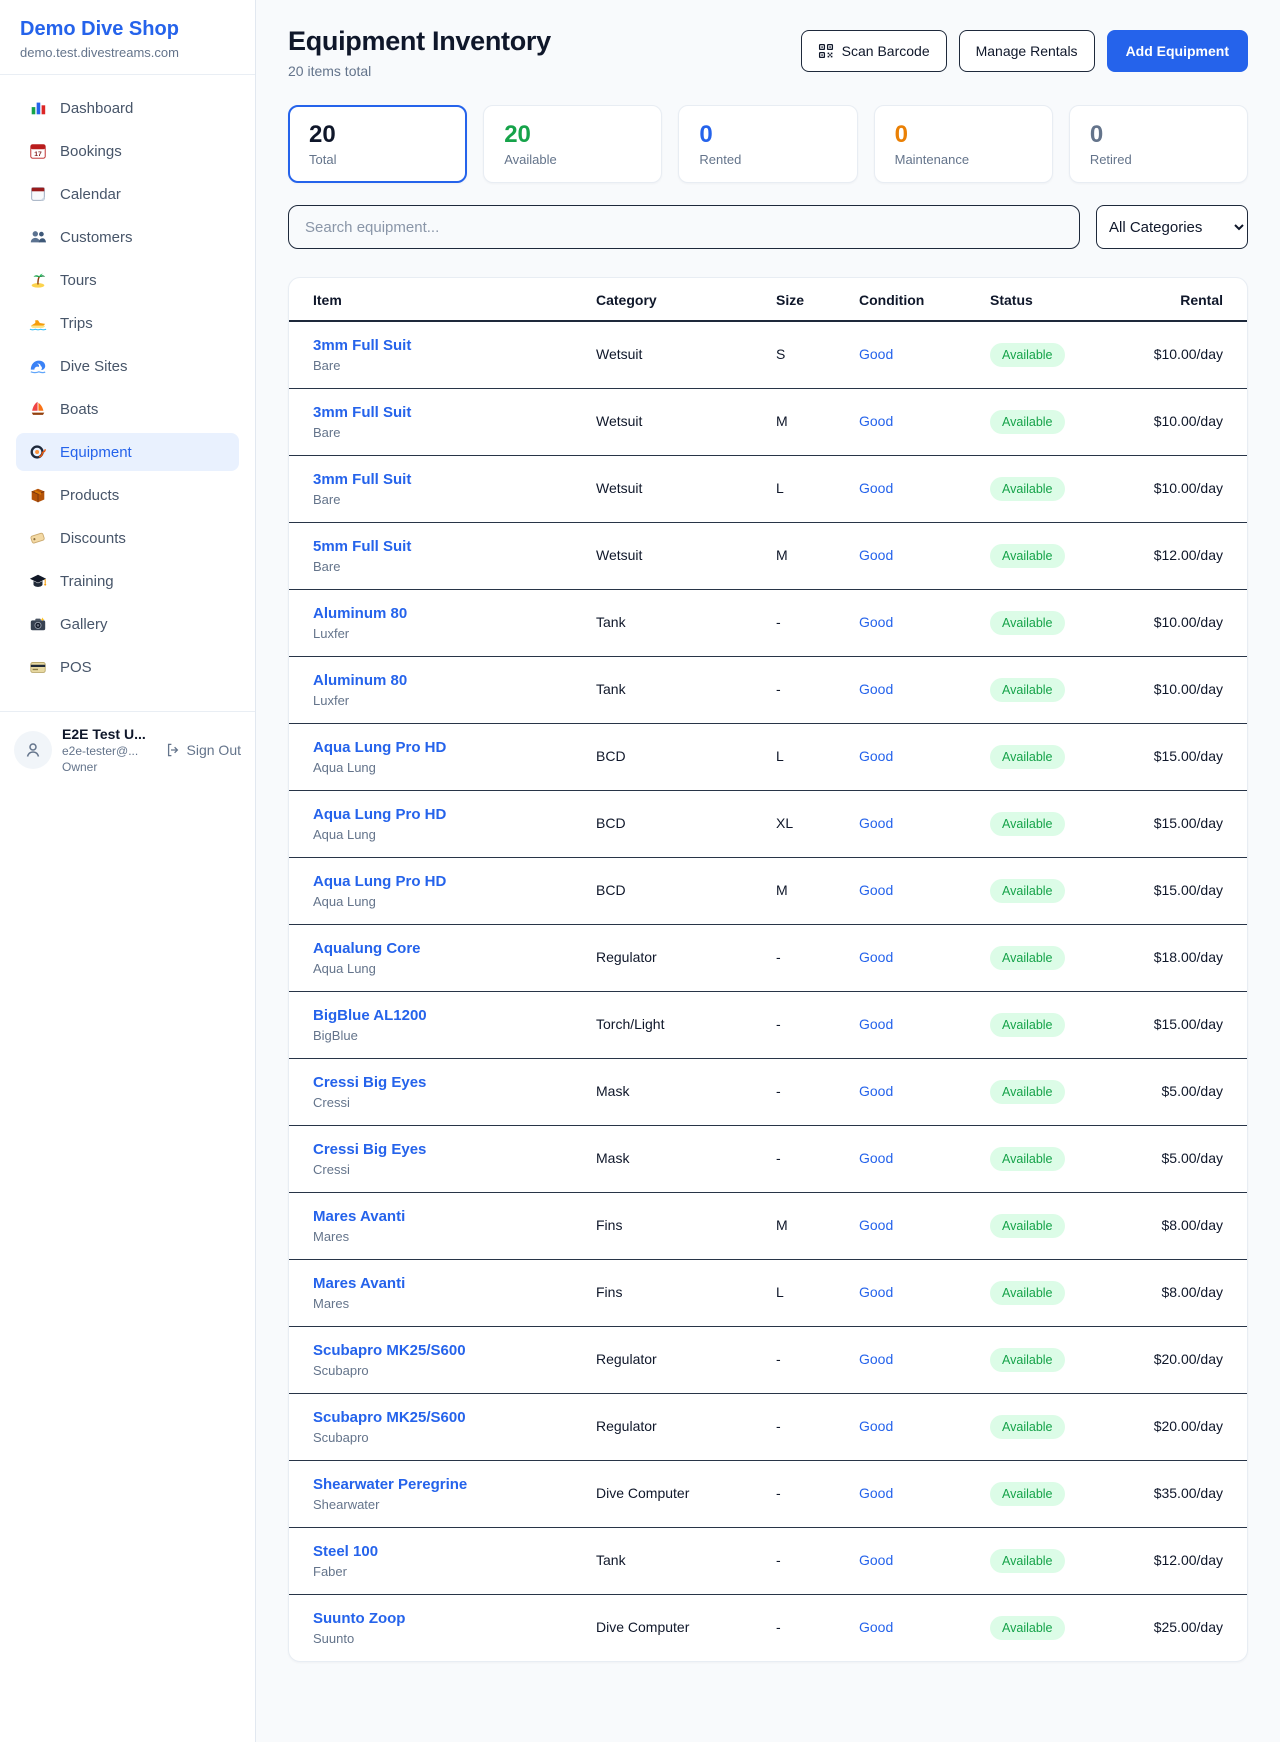 This screenshot has height=1742, width=1280. Describe the element at coordinates (684, 227) in the screenshot. I see `search-input` at that location.